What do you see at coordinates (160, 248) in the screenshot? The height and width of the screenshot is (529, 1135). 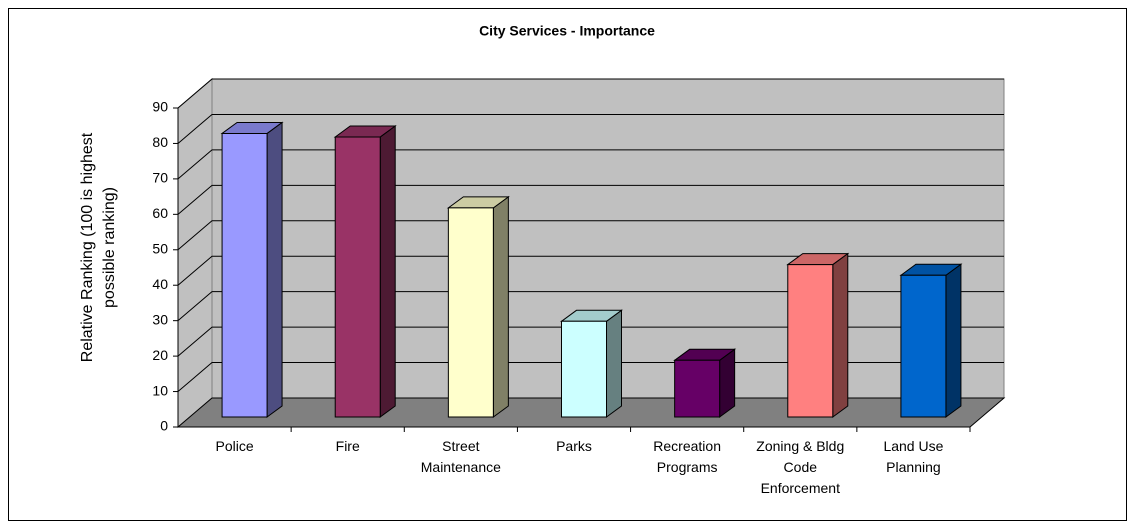 I see `y-tick-label: 50` at bounding box center [160, 248].